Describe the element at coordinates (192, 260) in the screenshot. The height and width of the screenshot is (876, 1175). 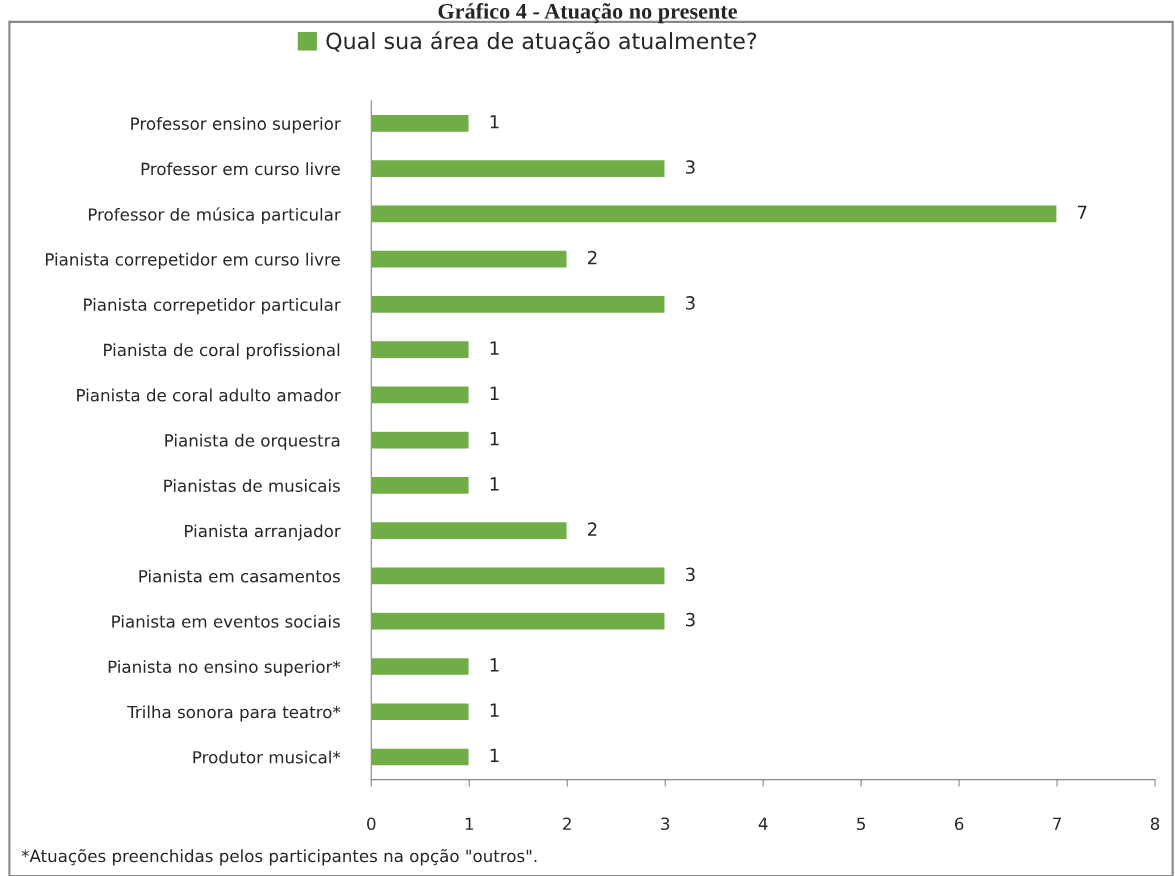
I see `y-tick-label: Pianista correpetidor em curso livre` at that location.